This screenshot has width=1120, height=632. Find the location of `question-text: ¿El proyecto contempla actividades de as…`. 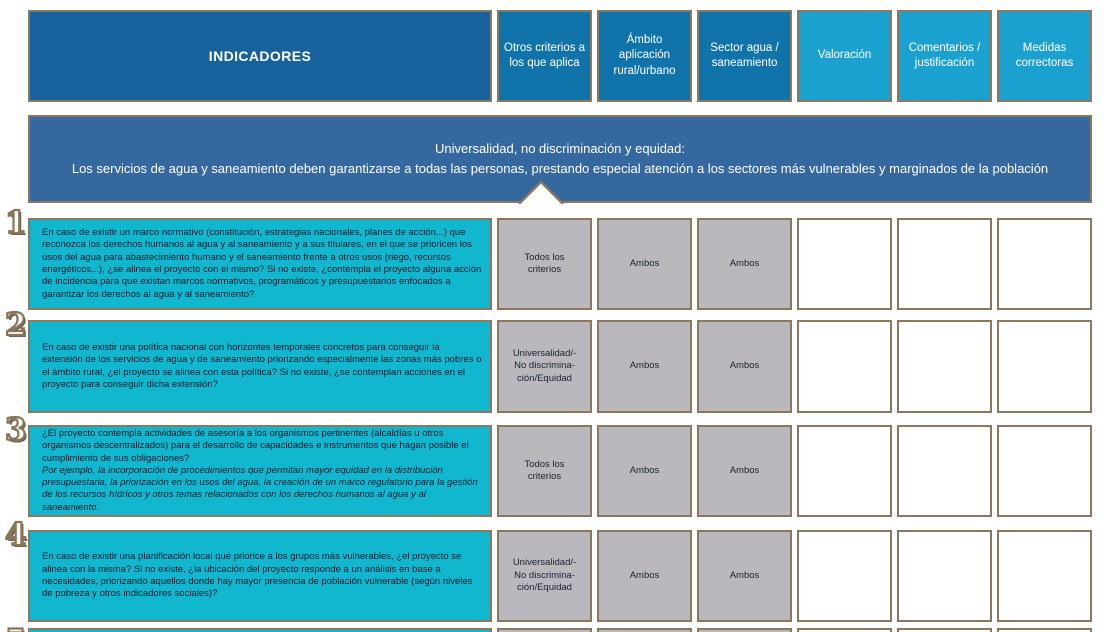

question-text: ¿El proyecto contempla actividades de as… is located at coordinates (255, 445).